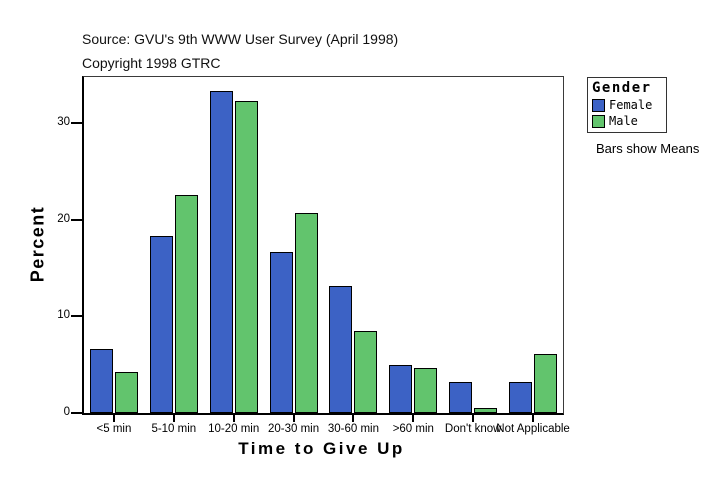 The image size is (724, 496). I want to click on y-axis-tick-label-20: 20, so click(63, 218).